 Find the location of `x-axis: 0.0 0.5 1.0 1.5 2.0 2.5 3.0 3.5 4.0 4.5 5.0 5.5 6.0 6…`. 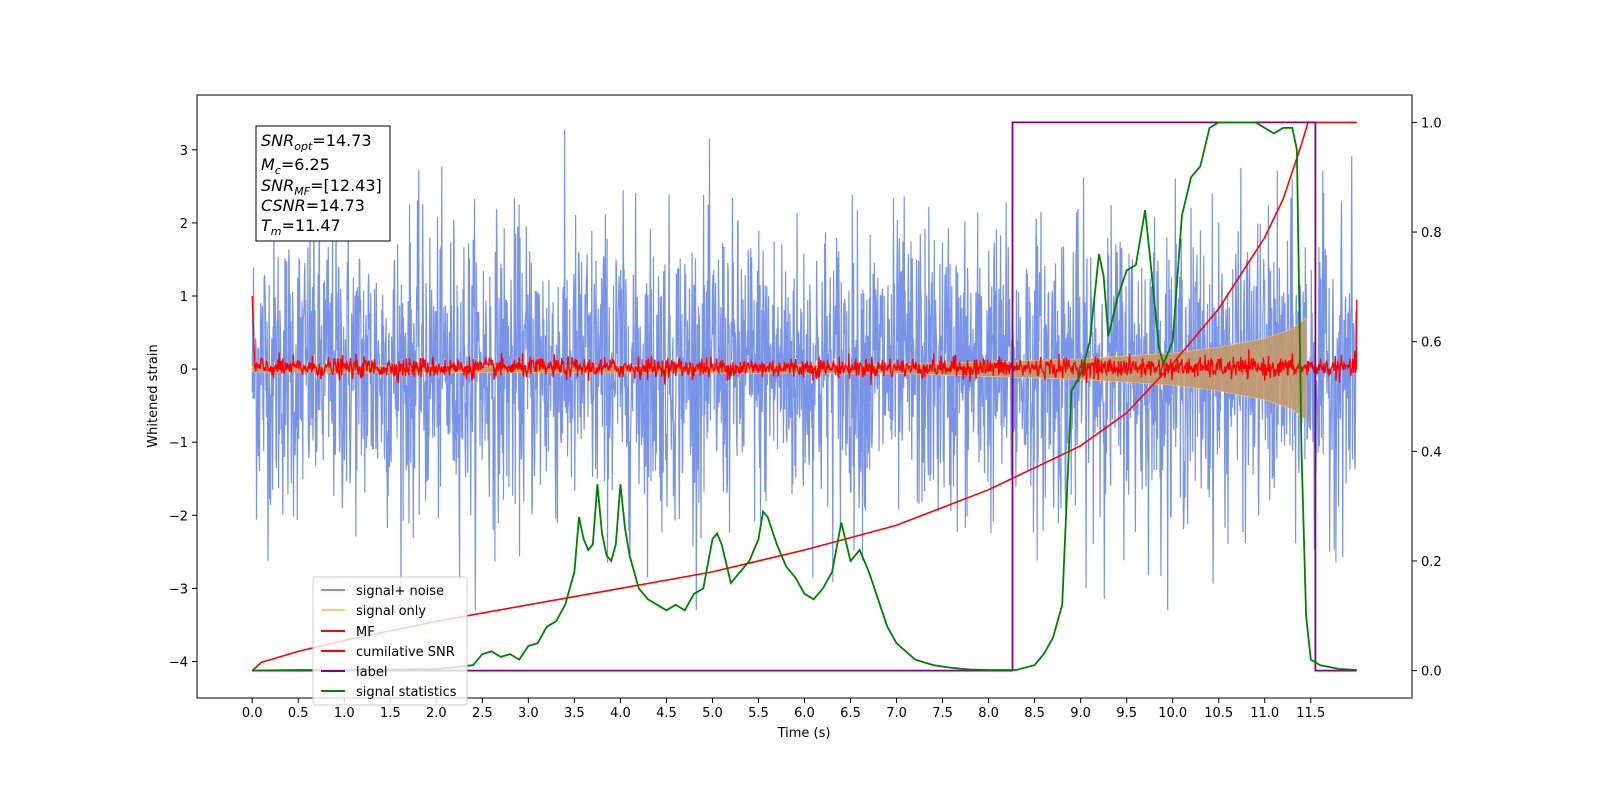

x-axis: 0.0 0.5 1.0 1.5 2.0 2.5 3.0 3.5 4.0 4.5 5.0 5.5 6.0 6… is located at coordinates (783, 709).